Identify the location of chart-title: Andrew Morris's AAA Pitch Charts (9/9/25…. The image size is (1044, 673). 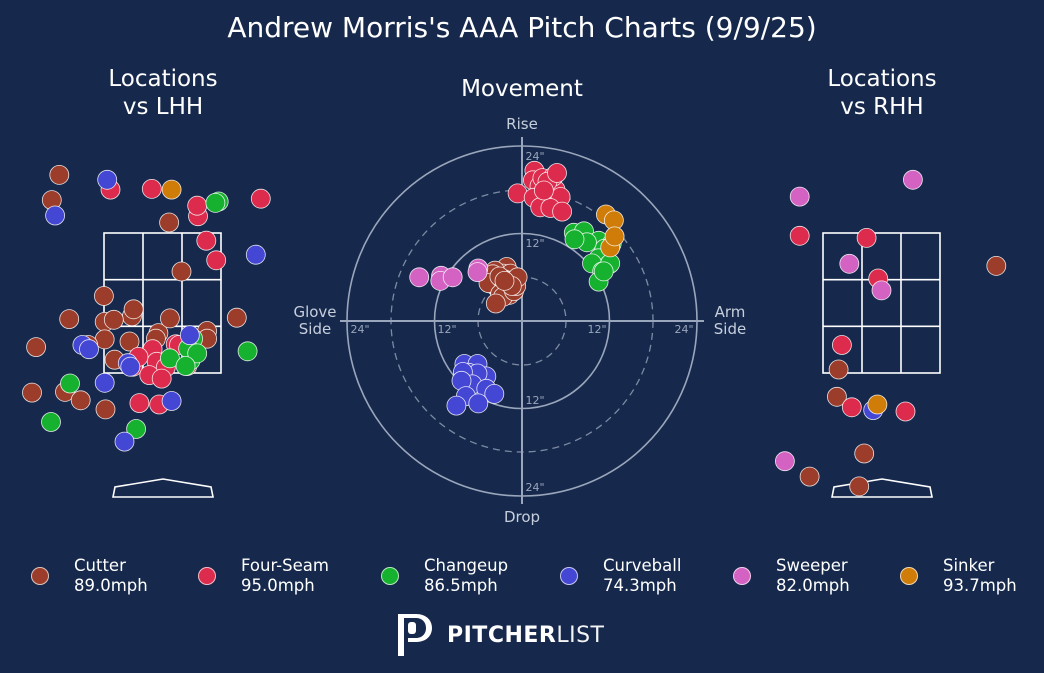
(522, 27).